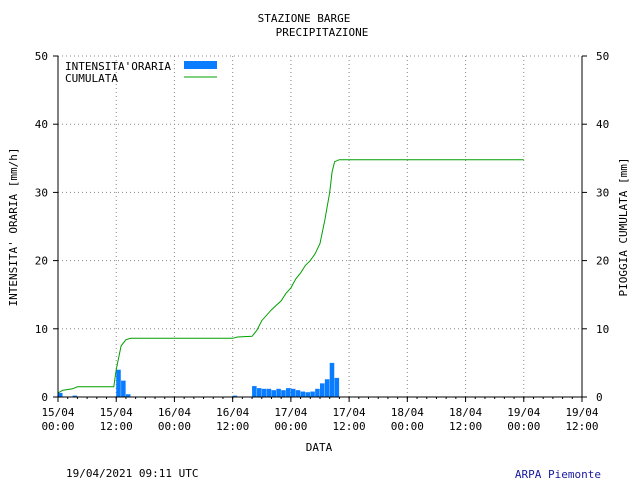 The image size is (640, 480). I want to click on x-axis-label: DATA, so click(319, 447).